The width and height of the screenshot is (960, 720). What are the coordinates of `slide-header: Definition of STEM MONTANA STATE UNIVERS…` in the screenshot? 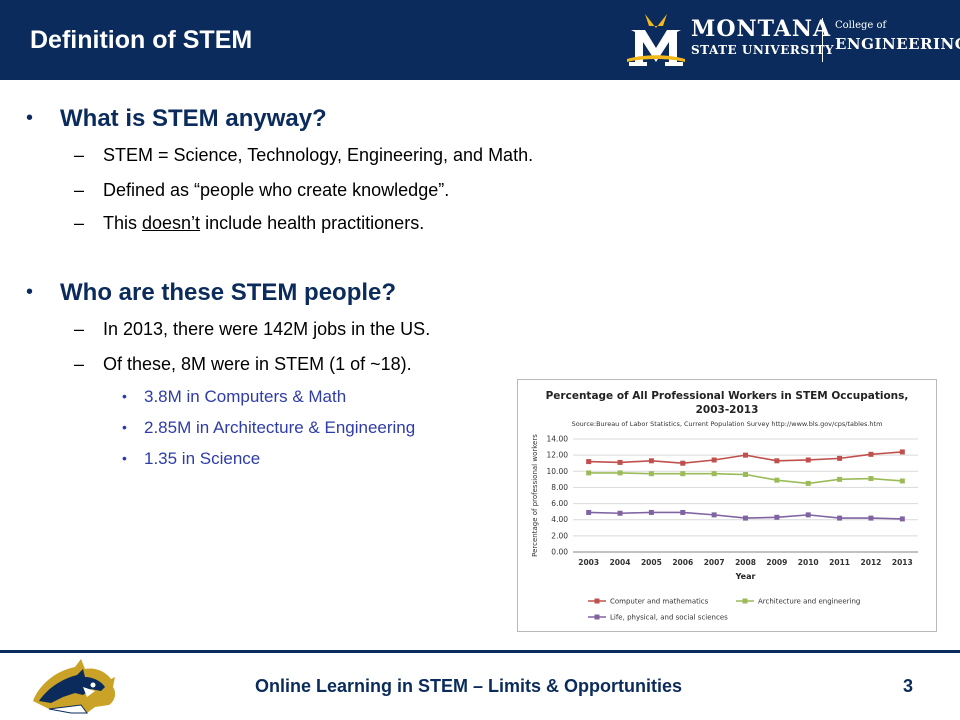 It's located at (480, 40).